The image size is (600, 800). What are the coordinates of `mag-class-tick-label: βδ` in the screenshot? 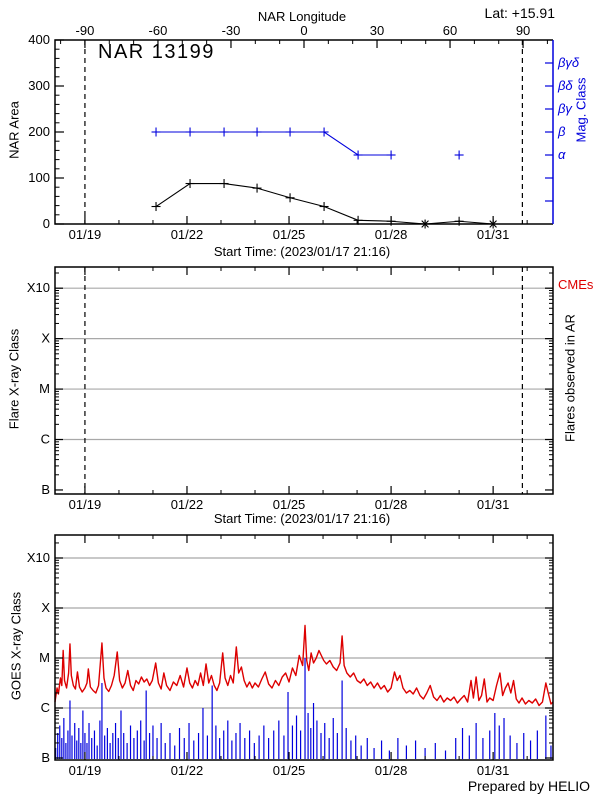 It's located at (565, 85).